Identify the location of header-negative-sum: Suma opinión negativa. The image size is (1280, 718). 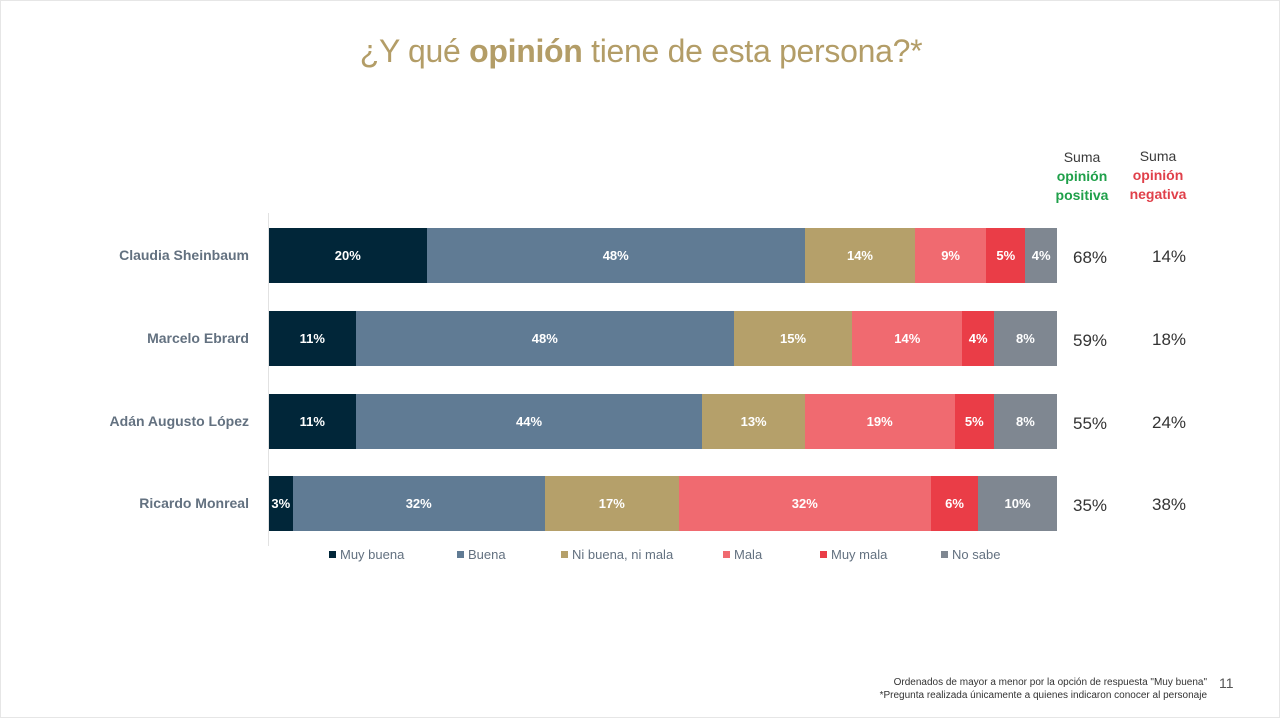
(1158, 175).